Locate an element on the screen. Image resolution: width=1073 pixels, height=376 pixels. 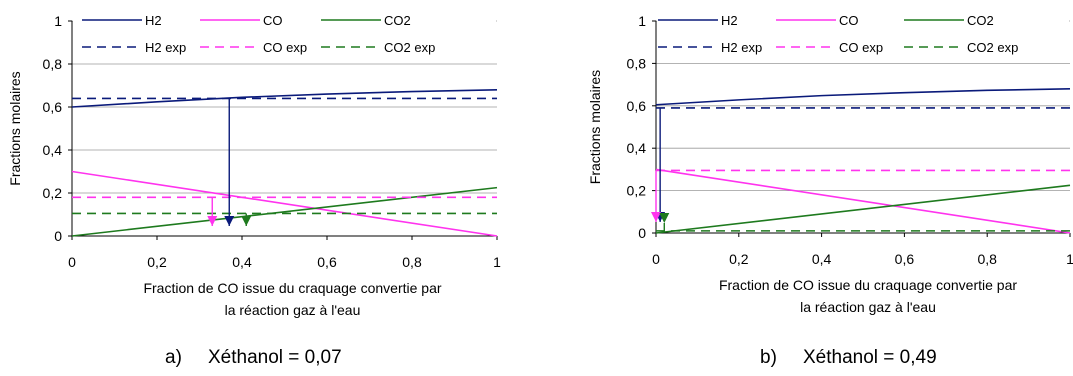
caption-letter: b) is located at coordinates (768, 357).